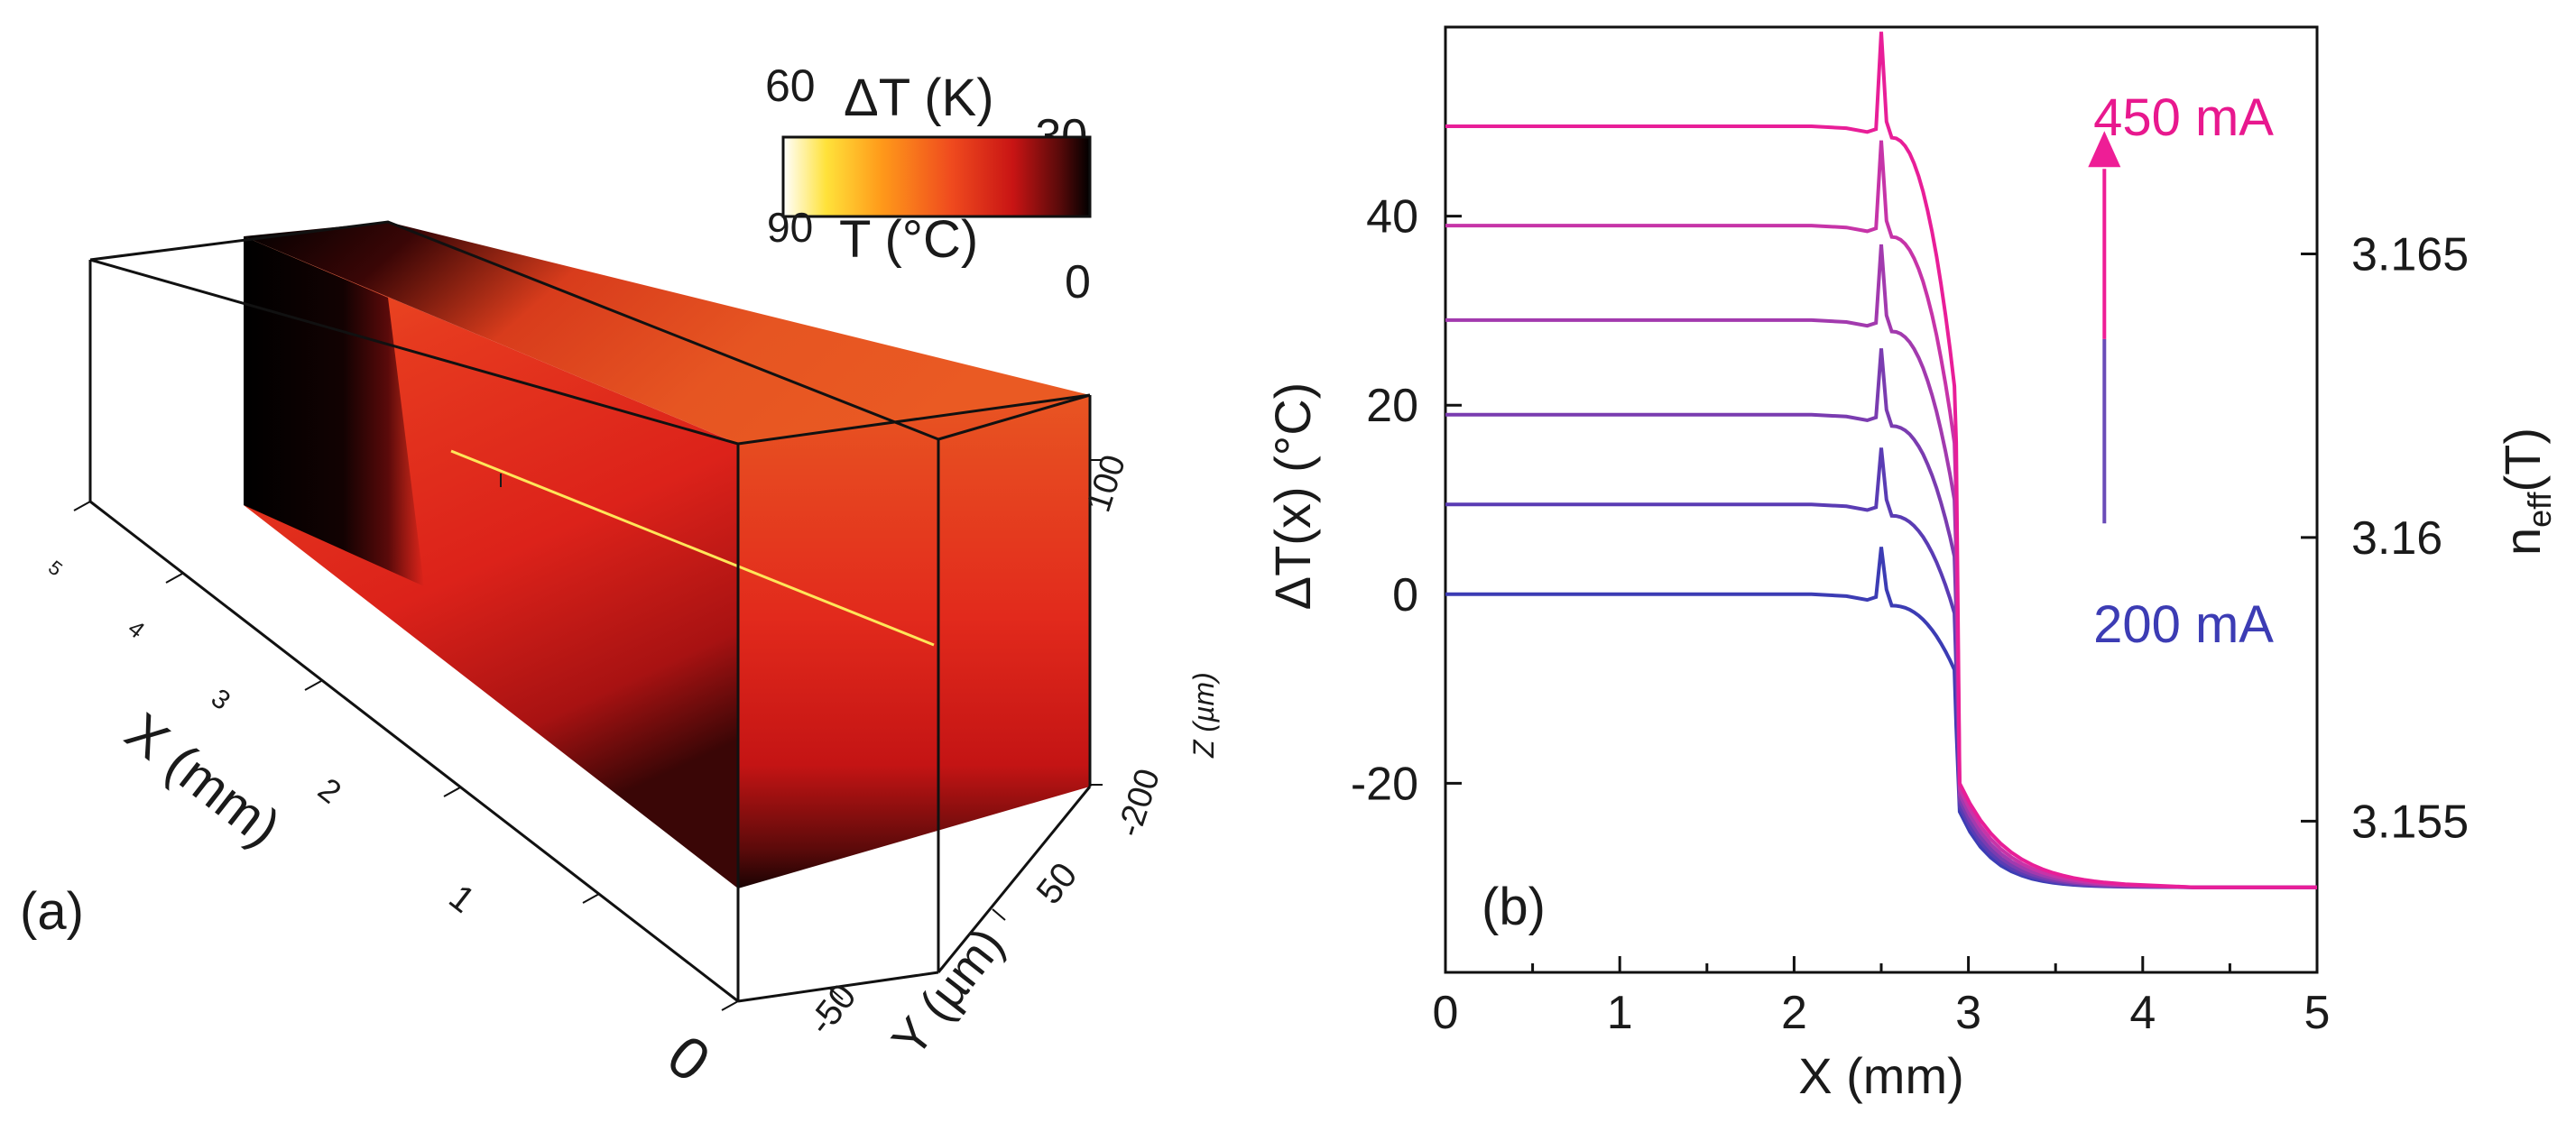 The width and height of the screenshot is (2576, 1123). What do you see at coordinates (1203, 715) in the screenshot?
I see `z3d-axis-label: Z (µm)` at bounding box center [1203, 715].